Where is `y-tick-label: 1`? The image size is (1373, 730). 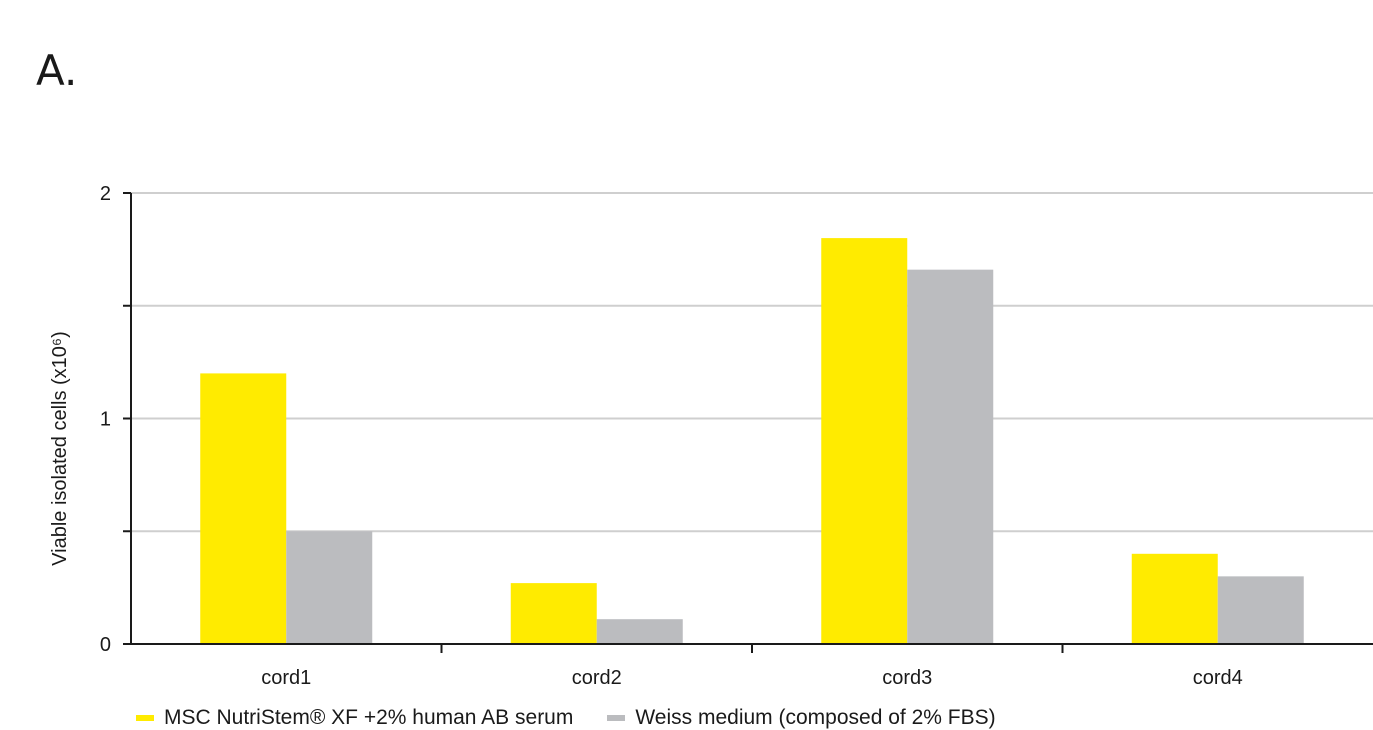 y-tick-label: 1 is located at coordinates (105, 420).